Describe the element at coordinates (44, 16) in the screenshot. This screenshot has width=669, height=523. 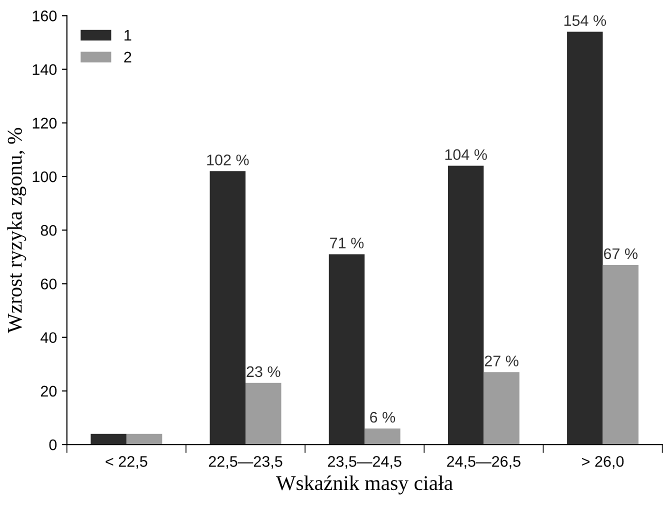
I see `y-tick-label: 160` at that location.